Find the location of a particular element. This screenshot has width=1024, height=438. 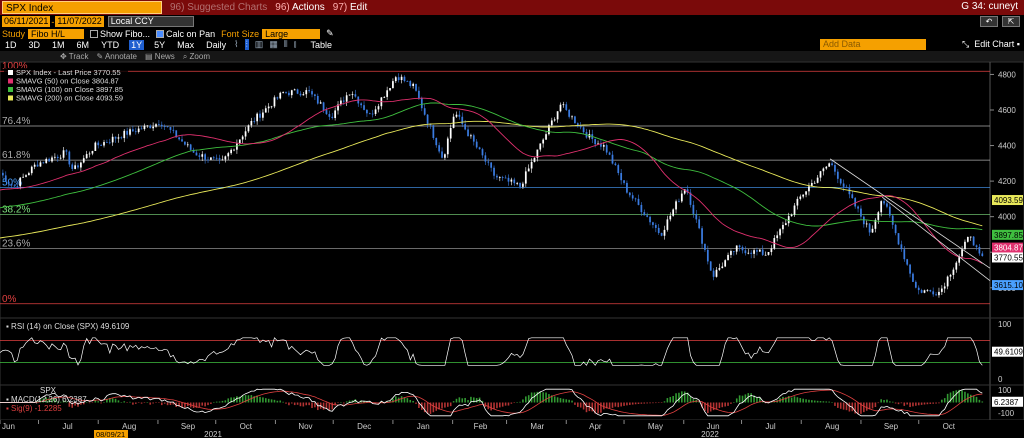

currency-select: Local CCY is located at coordinates (150, 21).